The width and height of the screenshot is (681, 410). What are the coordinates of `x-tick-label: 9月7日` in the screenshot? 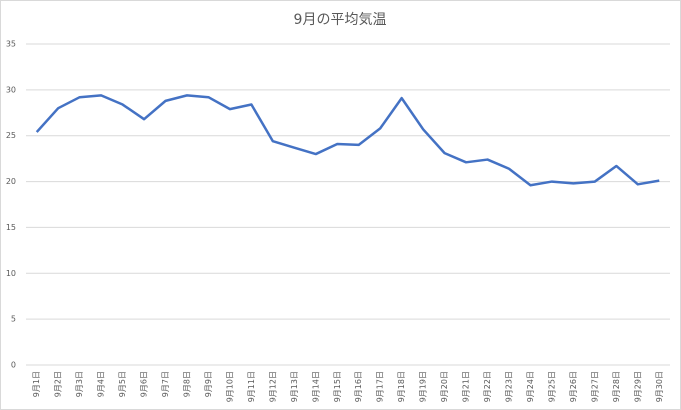 It's located at (165, 384).